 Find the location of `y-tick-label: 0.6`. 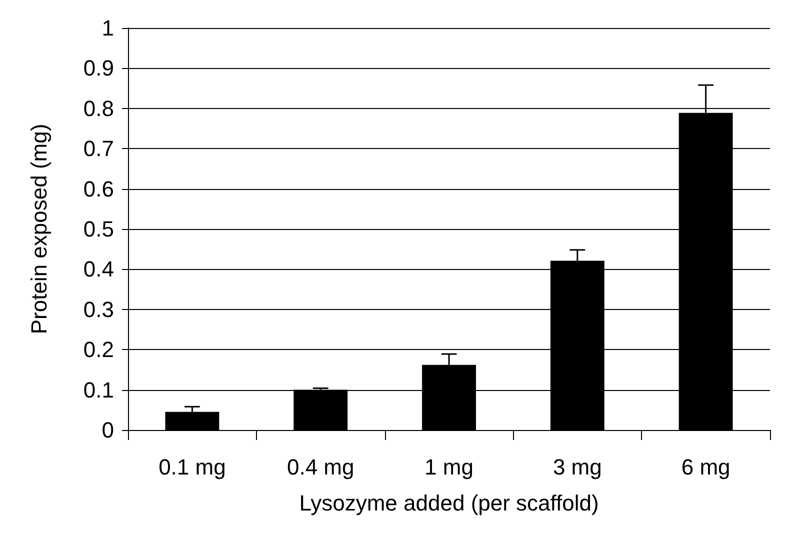

y-tick-label: 0.6 is located at coordinates (98, 189).